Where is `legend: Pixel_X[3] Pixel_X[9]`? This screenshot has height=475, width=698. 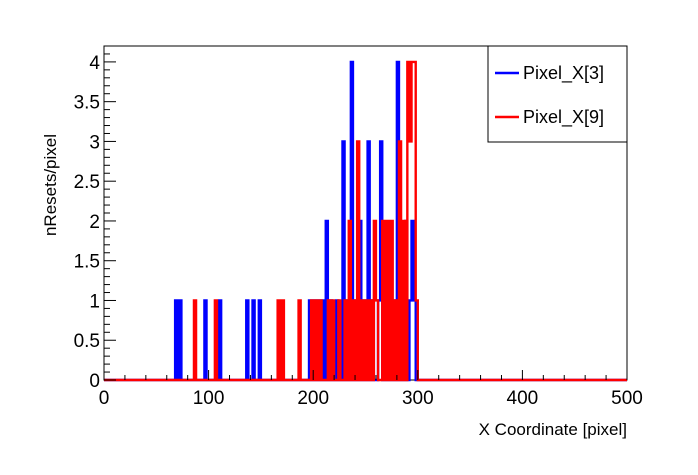 legend: Pixel_X[3] Pixel_X[9] is located at coordinates (557, 94).